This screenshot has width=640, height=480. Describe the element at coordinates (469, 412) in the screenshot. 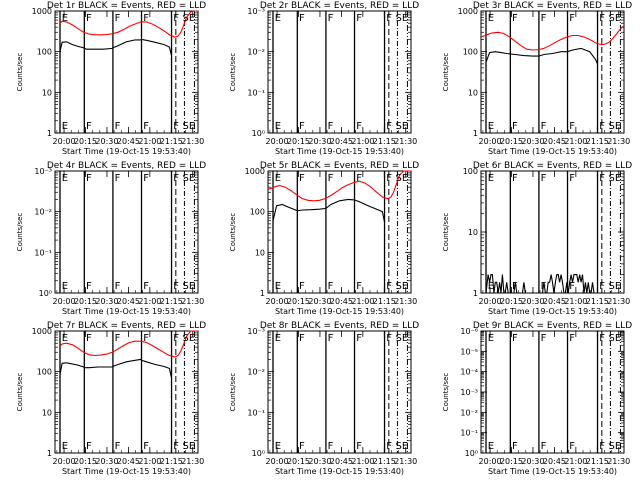

I see `y-tick-label: 10⁻²` at that location.